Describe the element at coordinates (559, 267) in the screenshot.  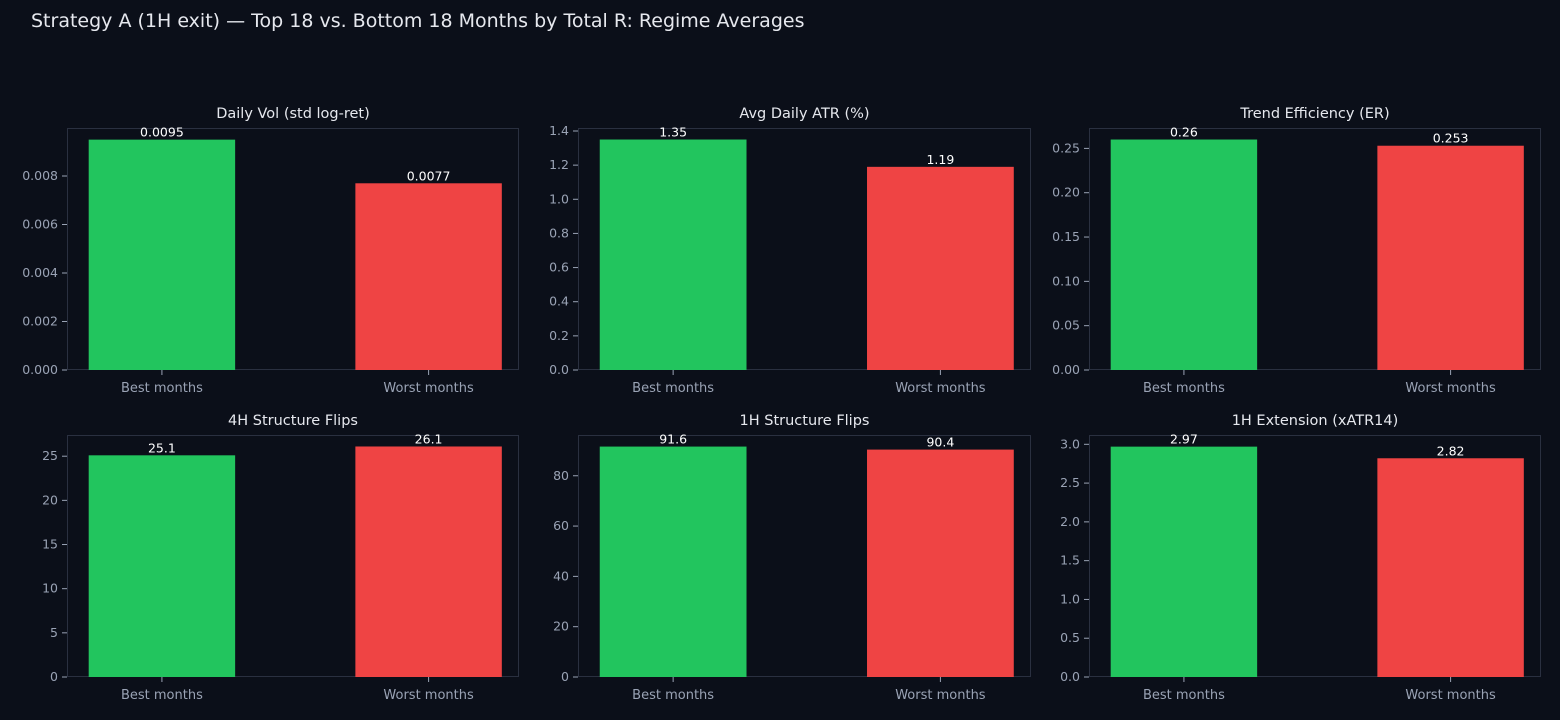
I see `y-tick-label: 0.6` at that location.